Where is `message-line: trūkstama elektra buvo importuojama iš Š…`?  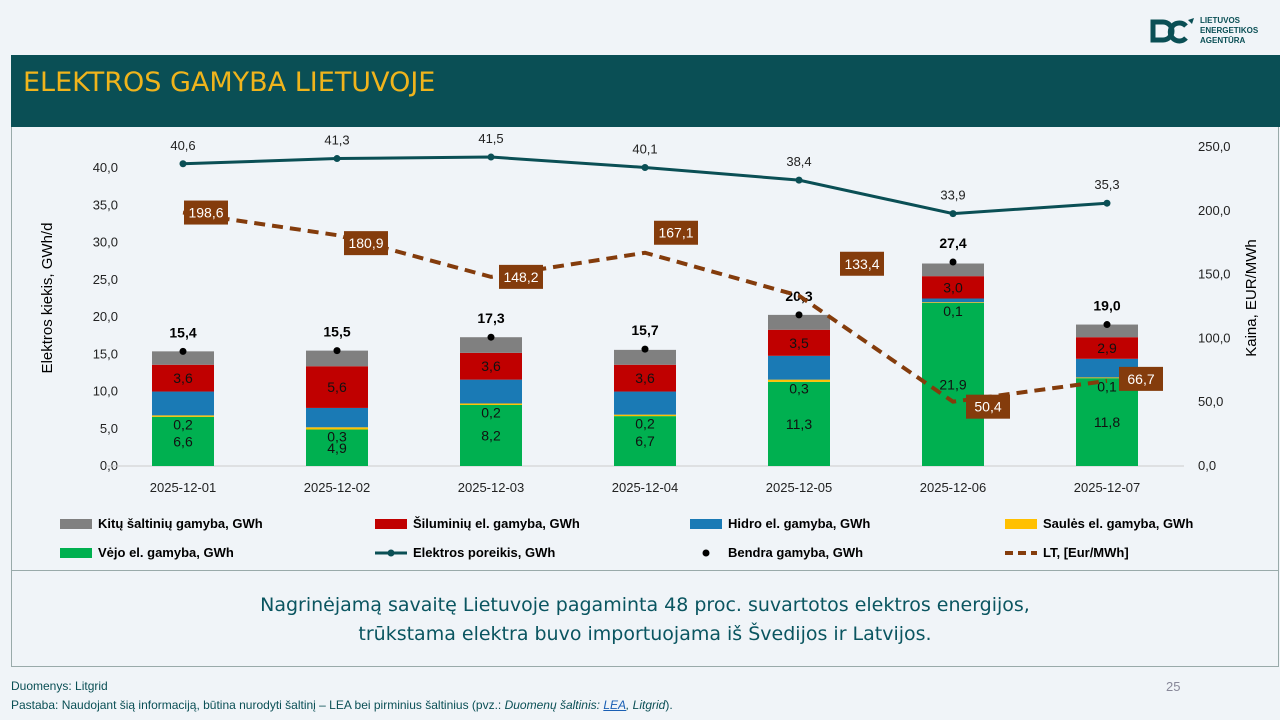 message-line: trūkstama elektra buvo importuojama iš Š… is located at coordinates (645, 634).